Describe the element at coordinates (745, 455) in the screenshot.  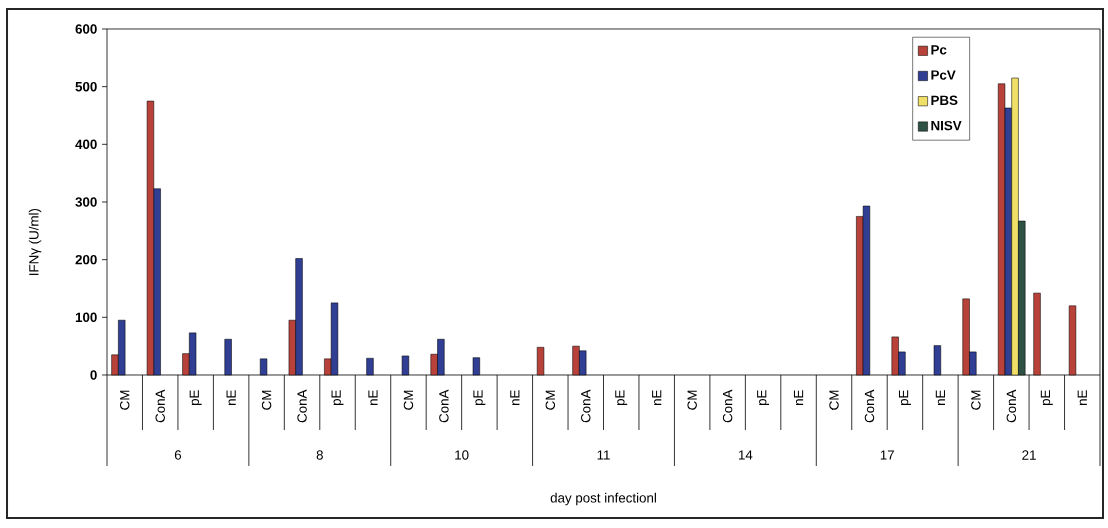
I see `text: 14` at that location.